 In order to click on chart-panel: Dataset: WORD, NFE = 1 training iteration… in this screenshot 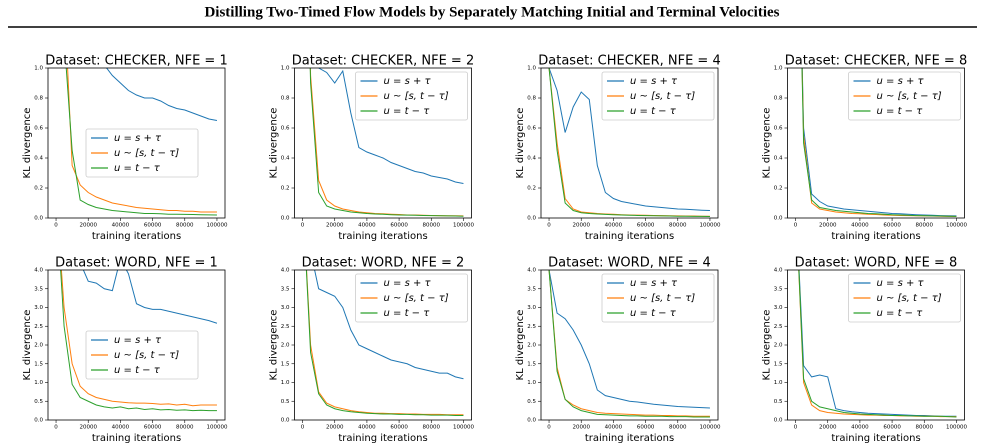, I will do `click(125, 350)`.